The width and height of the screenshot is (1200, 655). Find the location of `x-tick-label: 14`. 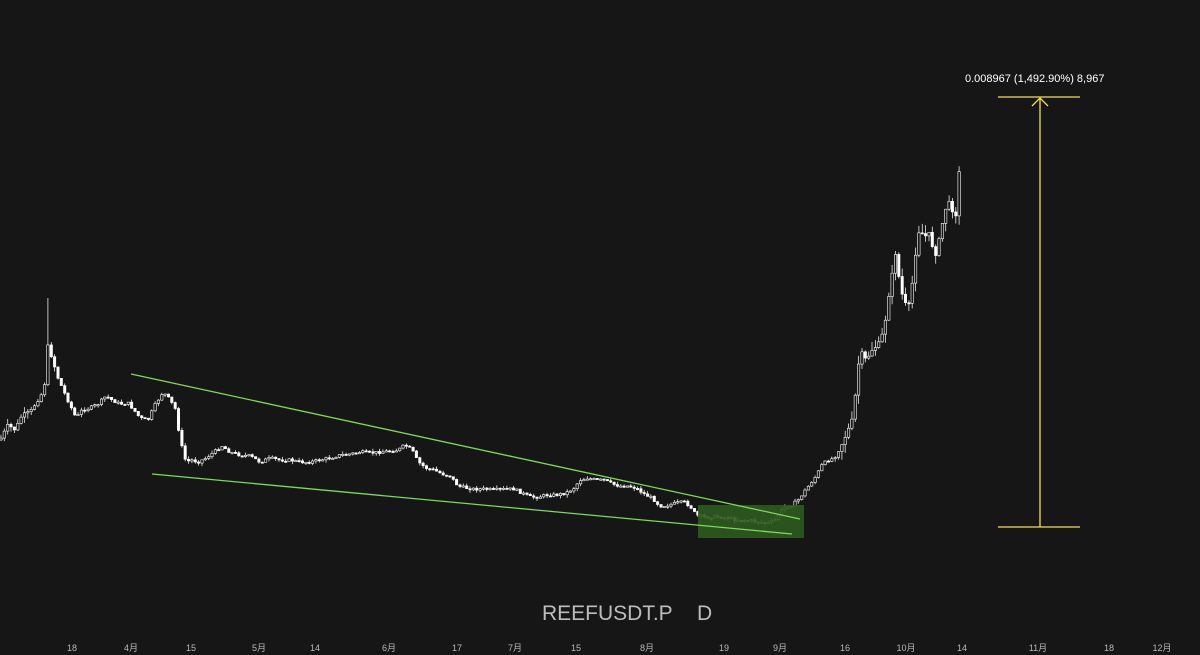

x-tick-label: 14 is located at coordinates (962, 648).